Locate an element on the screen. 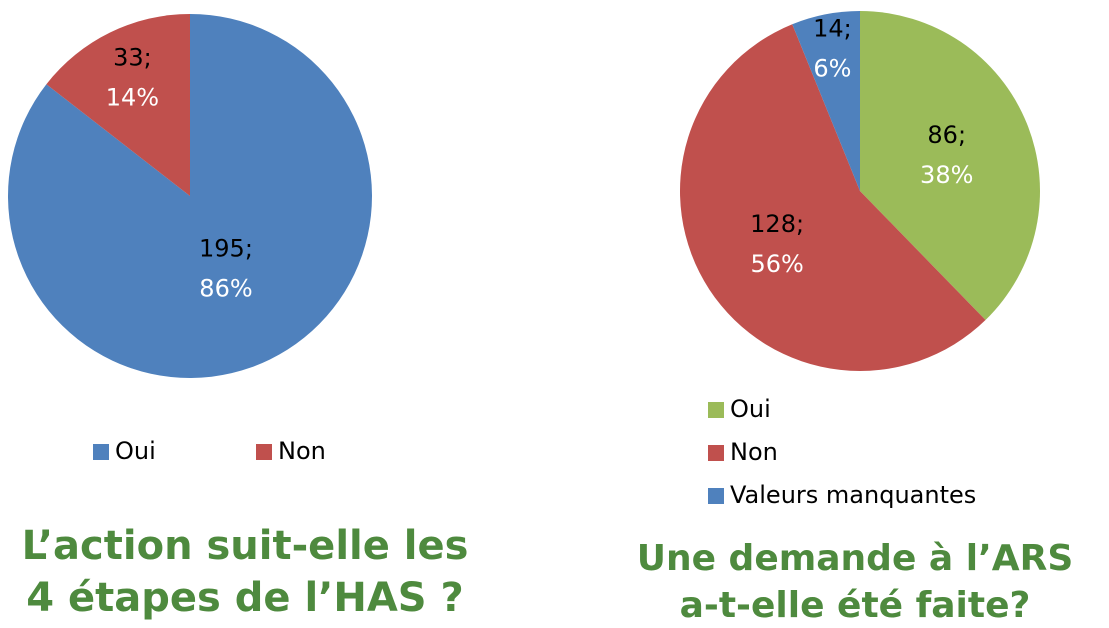  percent-label: 86% is located at coordinates (225, 289).